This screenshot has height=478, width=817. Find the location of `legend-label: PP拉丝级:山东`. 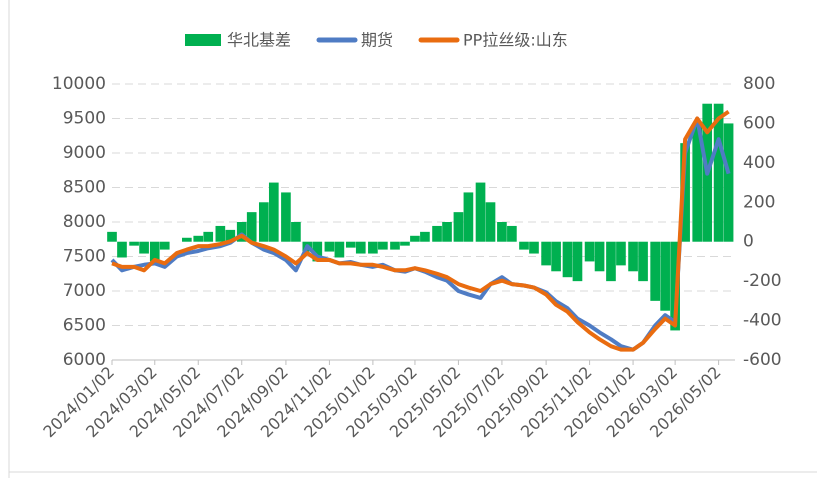

legend-label: PP拉丝级:山东 is located at coordinates (515, 40).